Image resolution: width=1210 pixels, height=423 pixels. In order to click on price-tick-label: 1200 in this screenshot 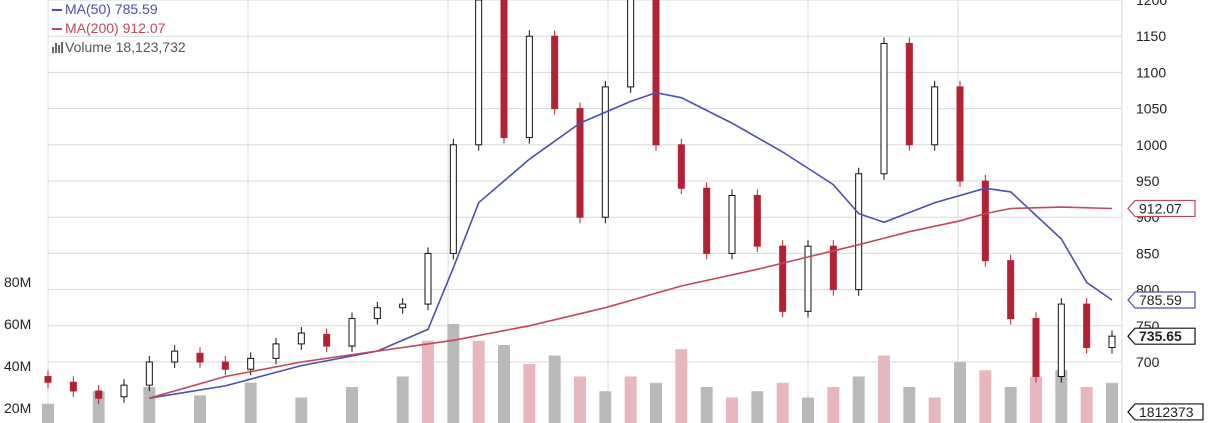, I will do `click(1151, 4)`.